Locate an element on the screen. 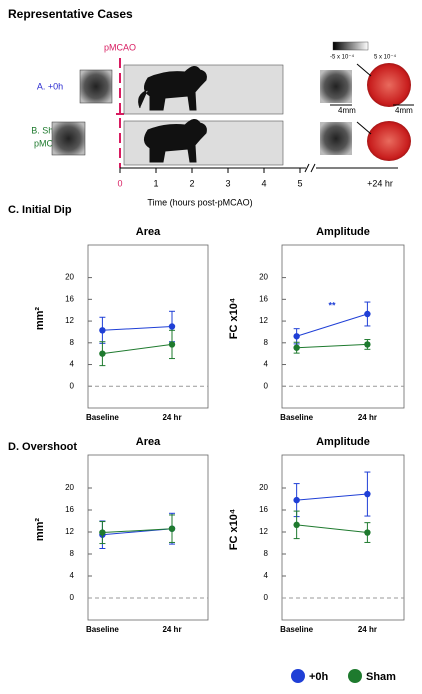 The height and width of the screenshot is (694, 422). timeline-tick-label: 4 is located at coordinates (263, 183).